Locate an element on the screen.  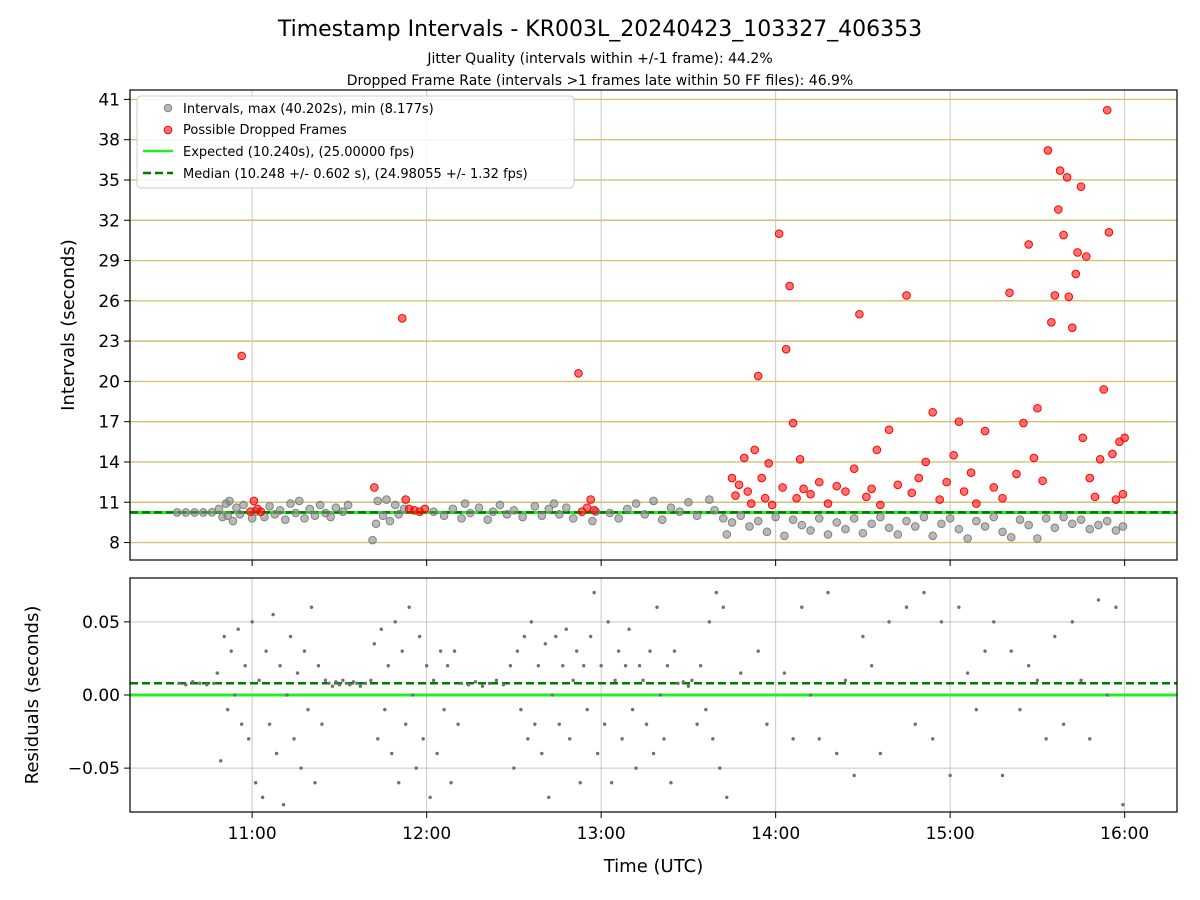
intervals-ytick-label-11: 11 is located at coordinates (109, 503).